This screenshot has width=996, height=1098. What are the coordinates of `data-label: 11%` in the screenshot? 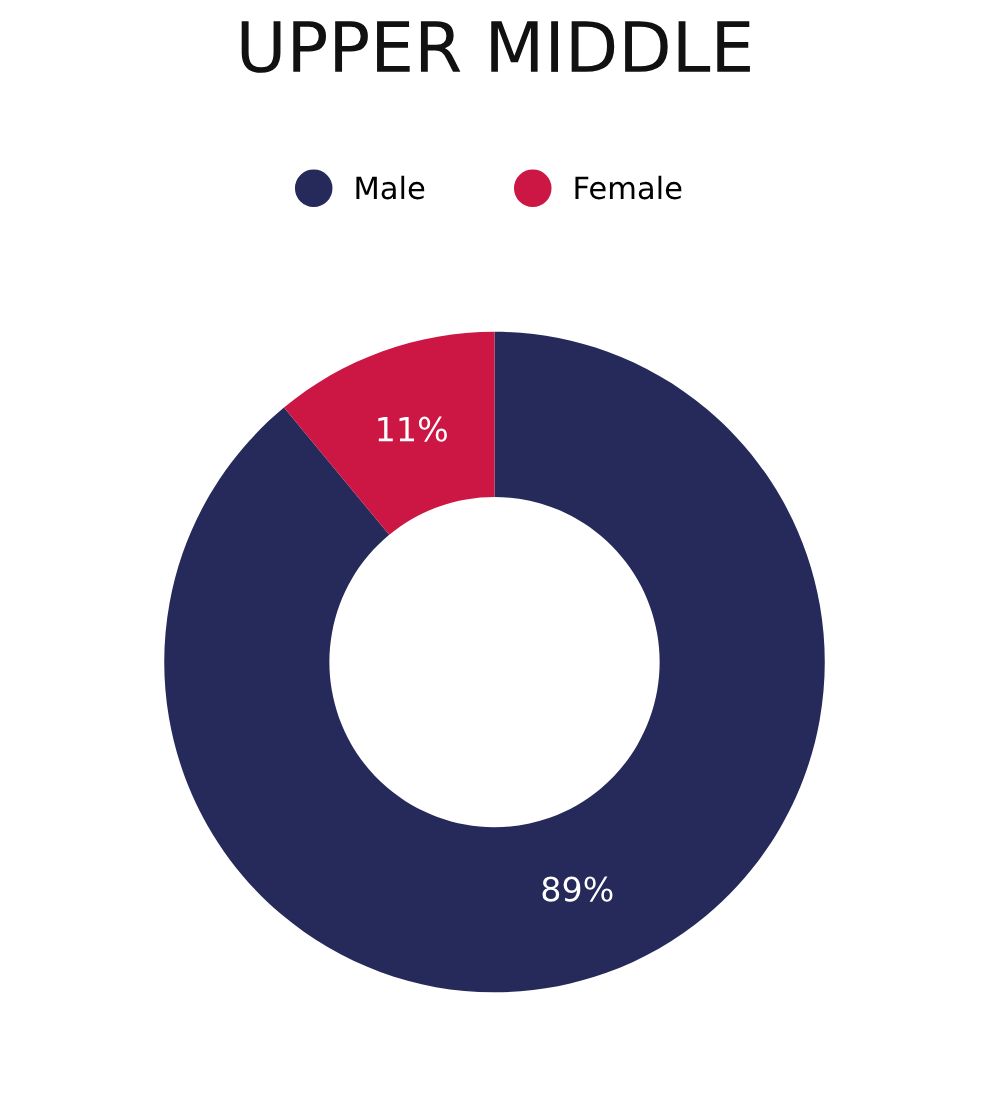 It's located at (412, 429).